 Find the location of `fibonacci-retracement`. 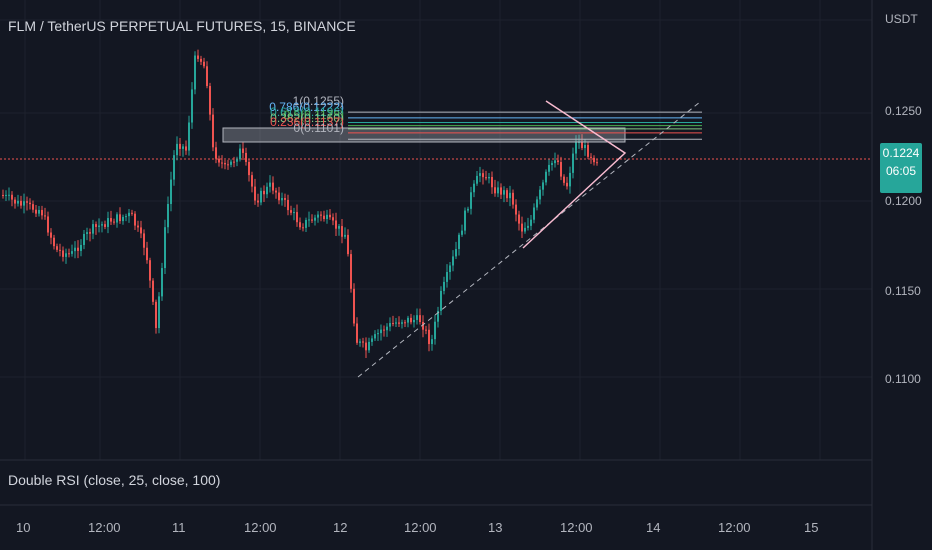

fibonacci-retracement is located at coordinates (525, 125).